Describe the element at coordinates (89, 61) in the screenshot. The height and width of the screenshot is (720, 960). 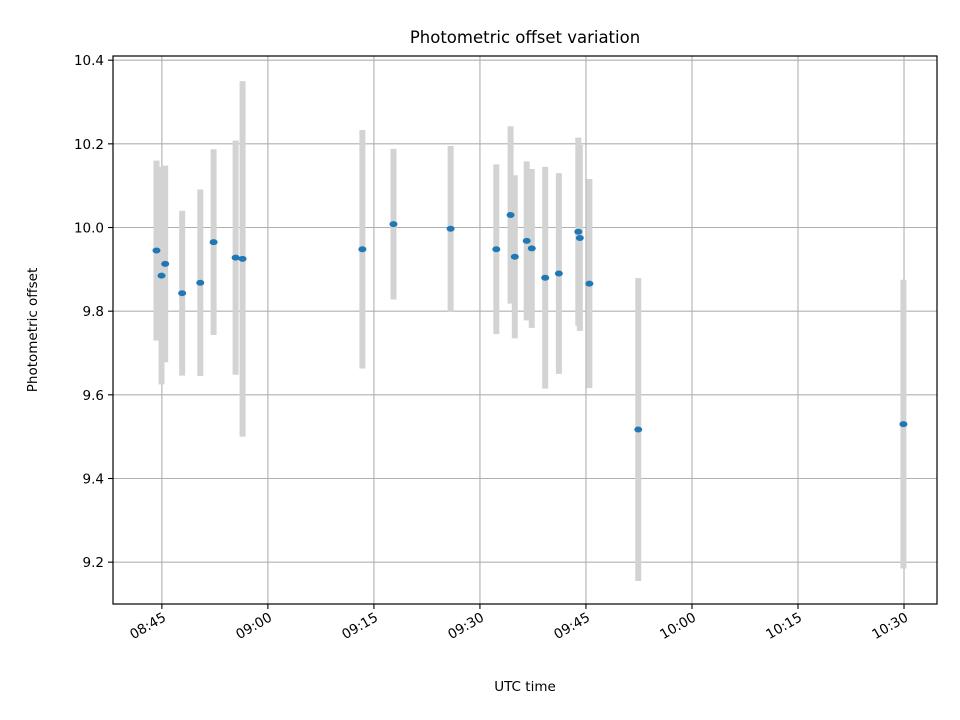
I see `y-tick-label: 10.4` at that location.